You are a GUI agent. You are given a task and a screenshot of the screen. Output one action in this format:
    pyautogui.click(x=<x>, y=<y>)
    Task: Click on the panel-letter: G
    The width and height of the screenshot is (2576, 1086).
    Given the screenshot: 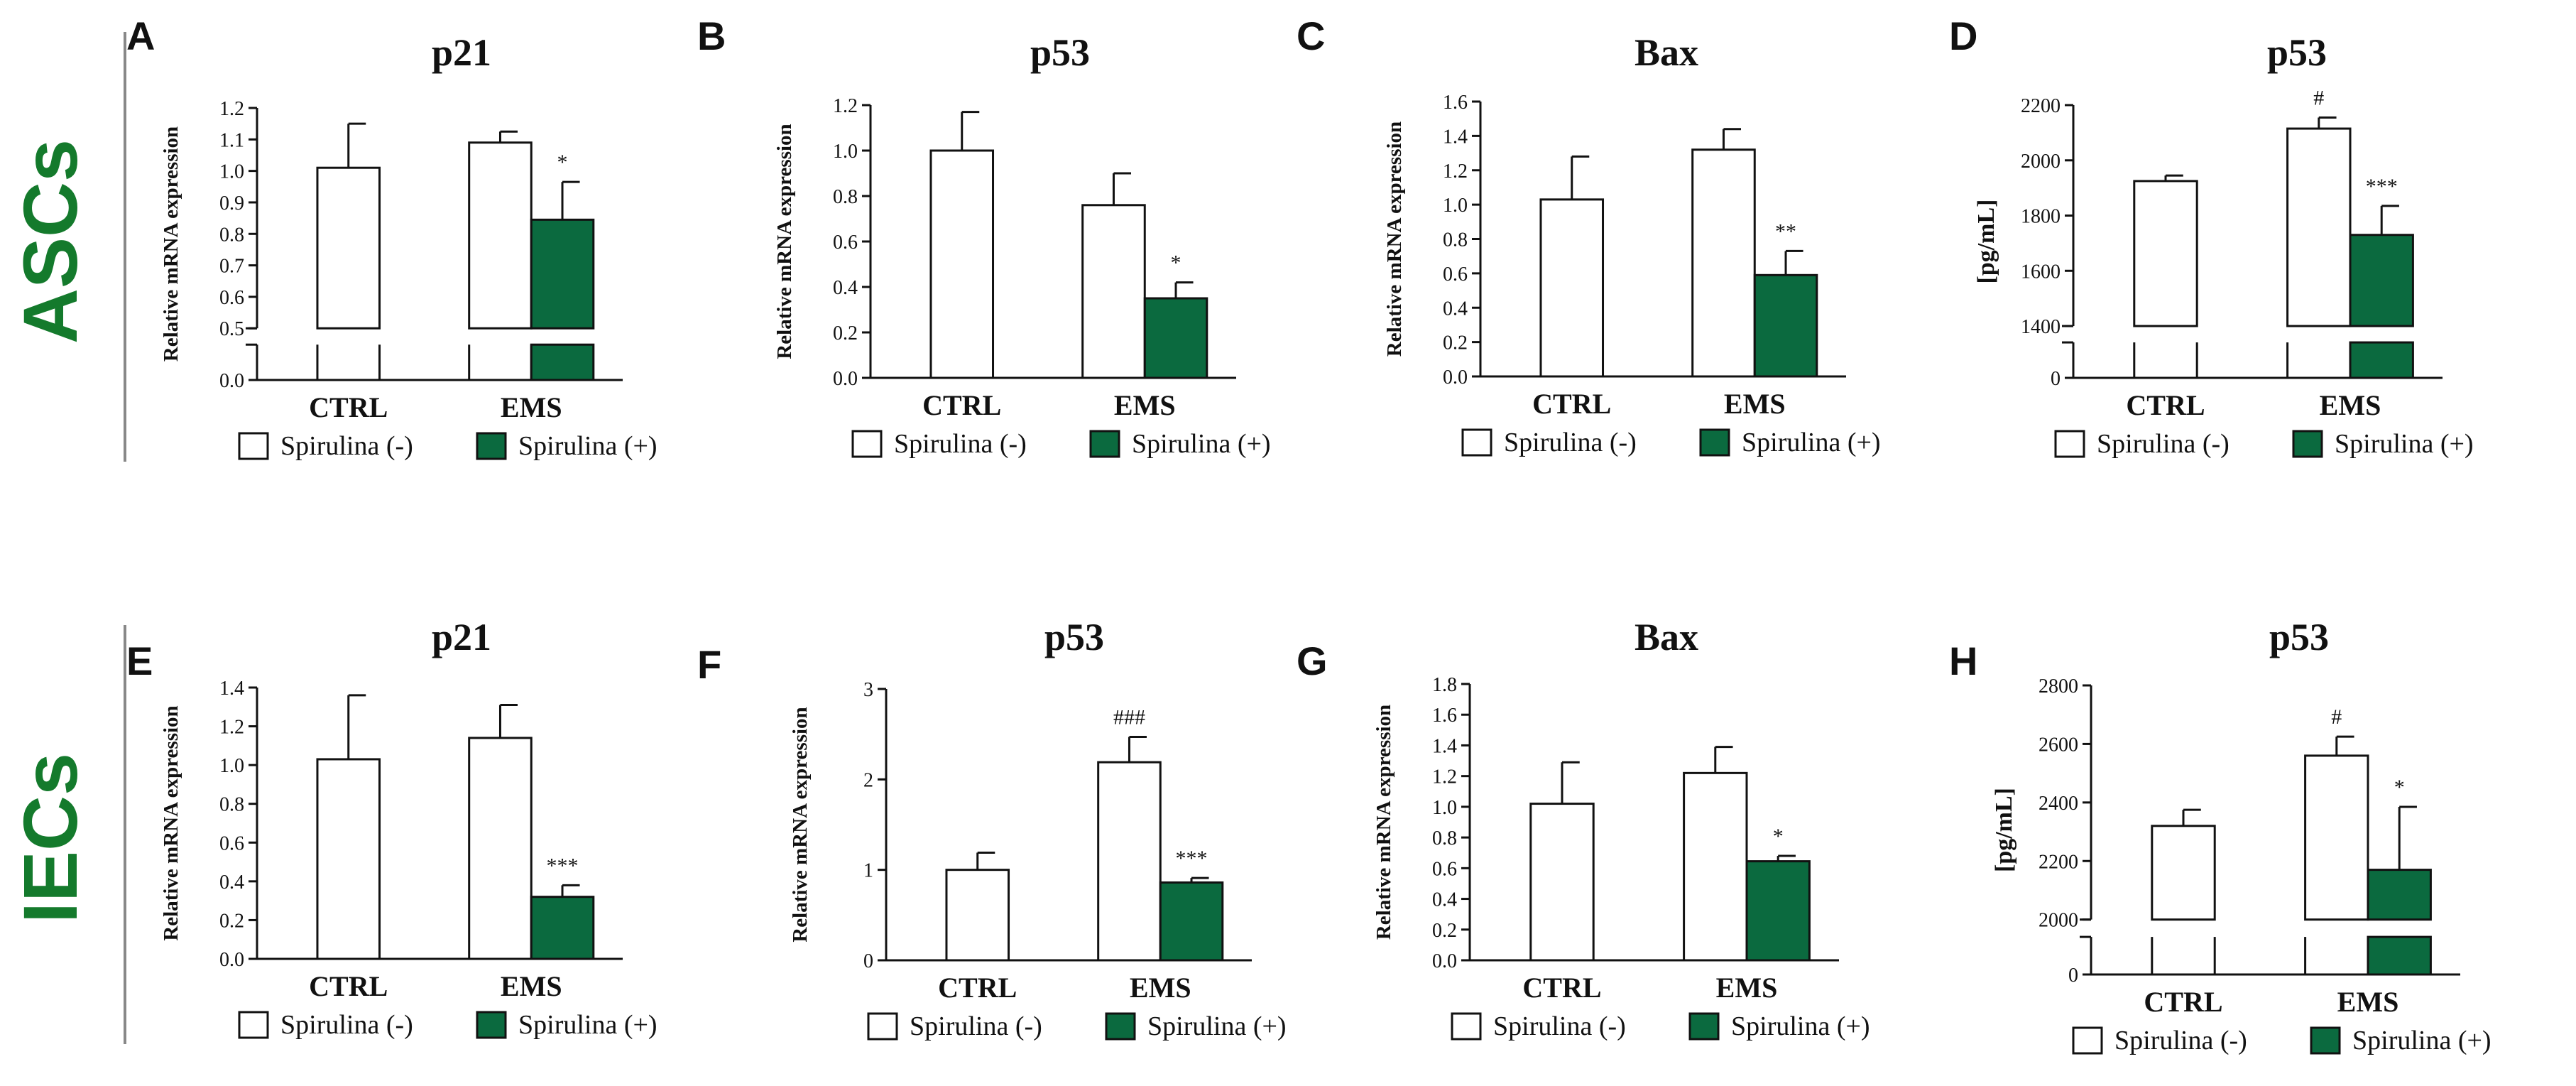 What is the action you would take?
    pyautogui.click(x=1312, y=661)
    